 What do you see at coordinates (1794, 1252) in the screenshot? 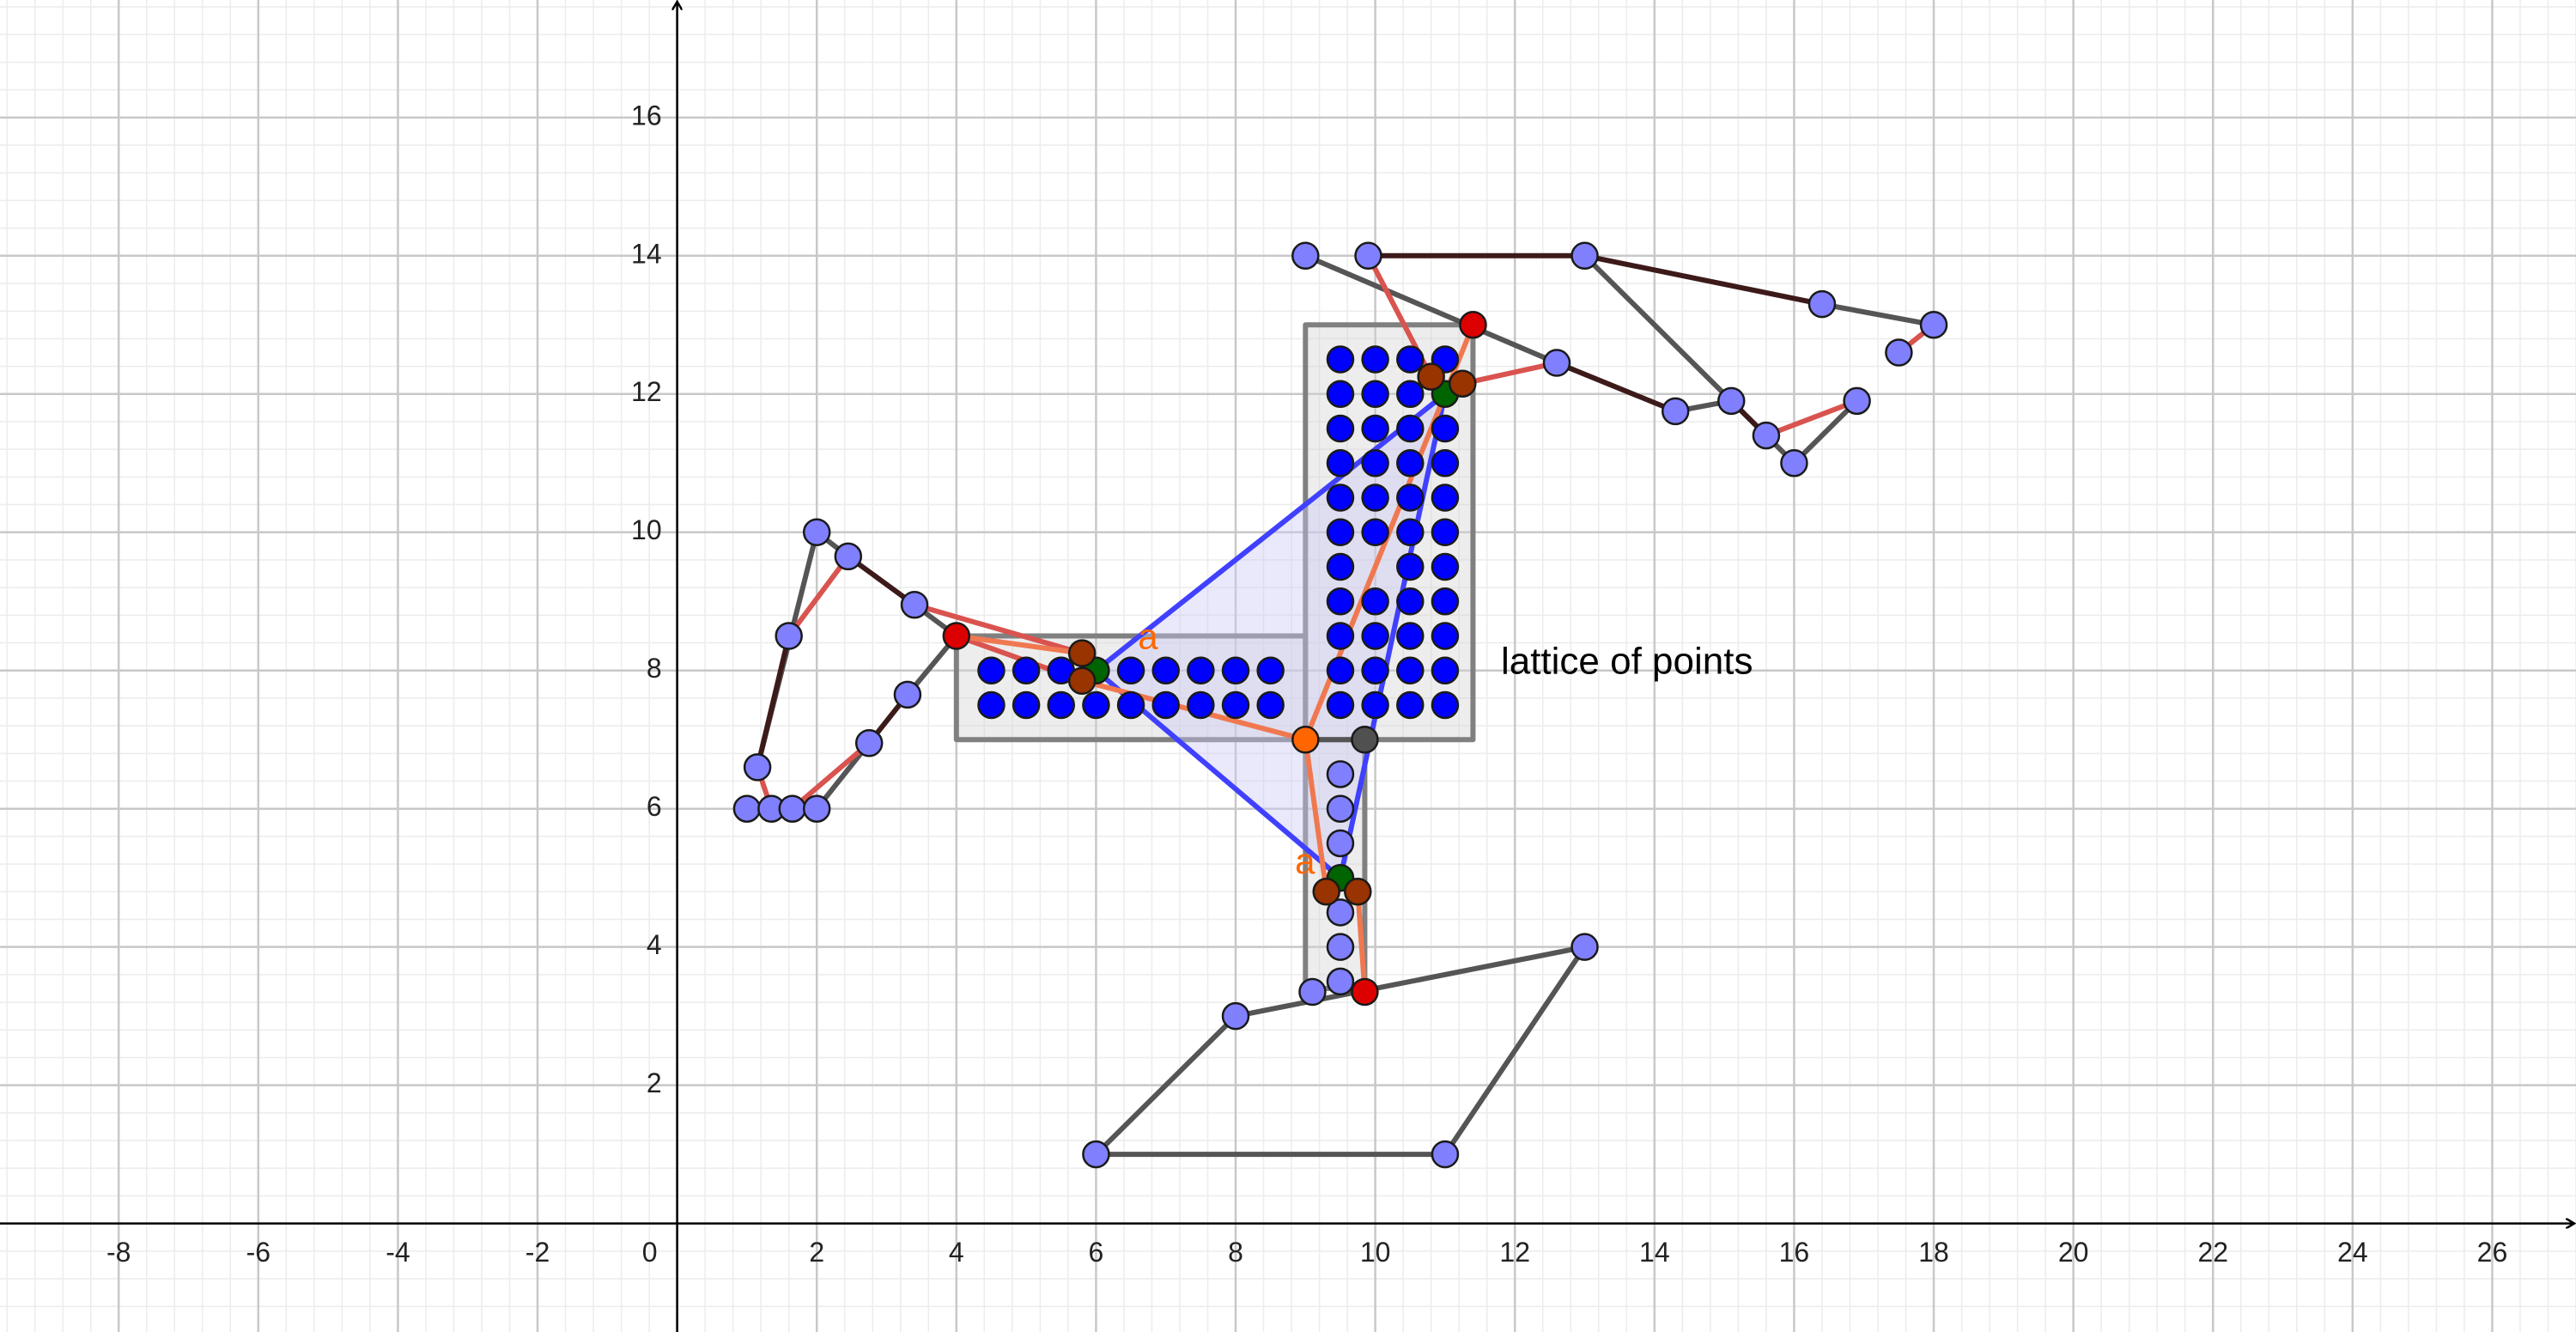
I see `x-tick-label: 16` at bounding box center [1794, 1252].